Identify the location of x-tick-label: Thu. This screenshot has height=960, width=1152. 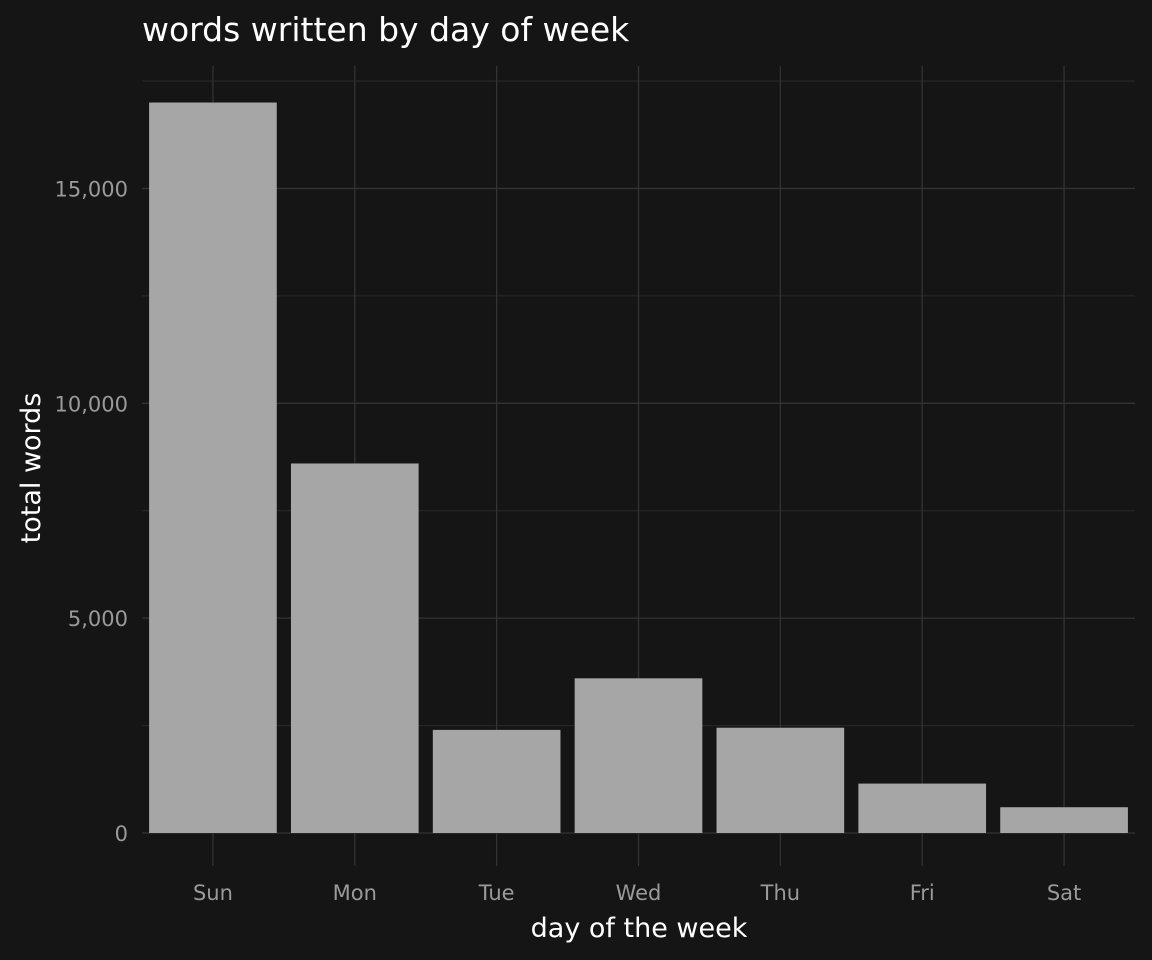
(780, 893).